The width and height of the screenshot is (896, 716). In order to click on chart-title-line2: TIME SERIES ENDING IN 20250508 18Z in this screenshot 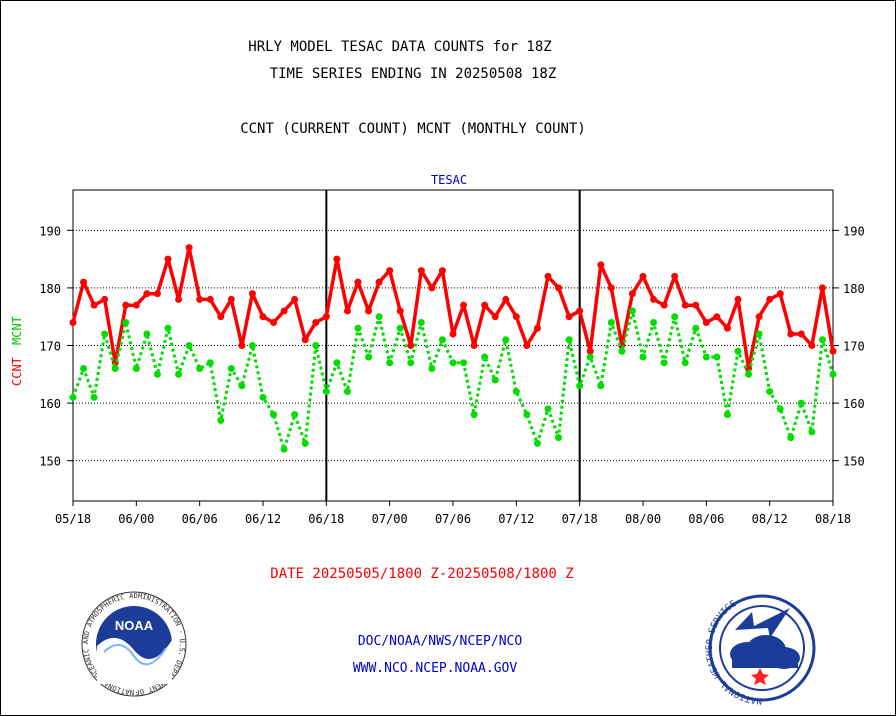, I will do `click(413, 74)`.